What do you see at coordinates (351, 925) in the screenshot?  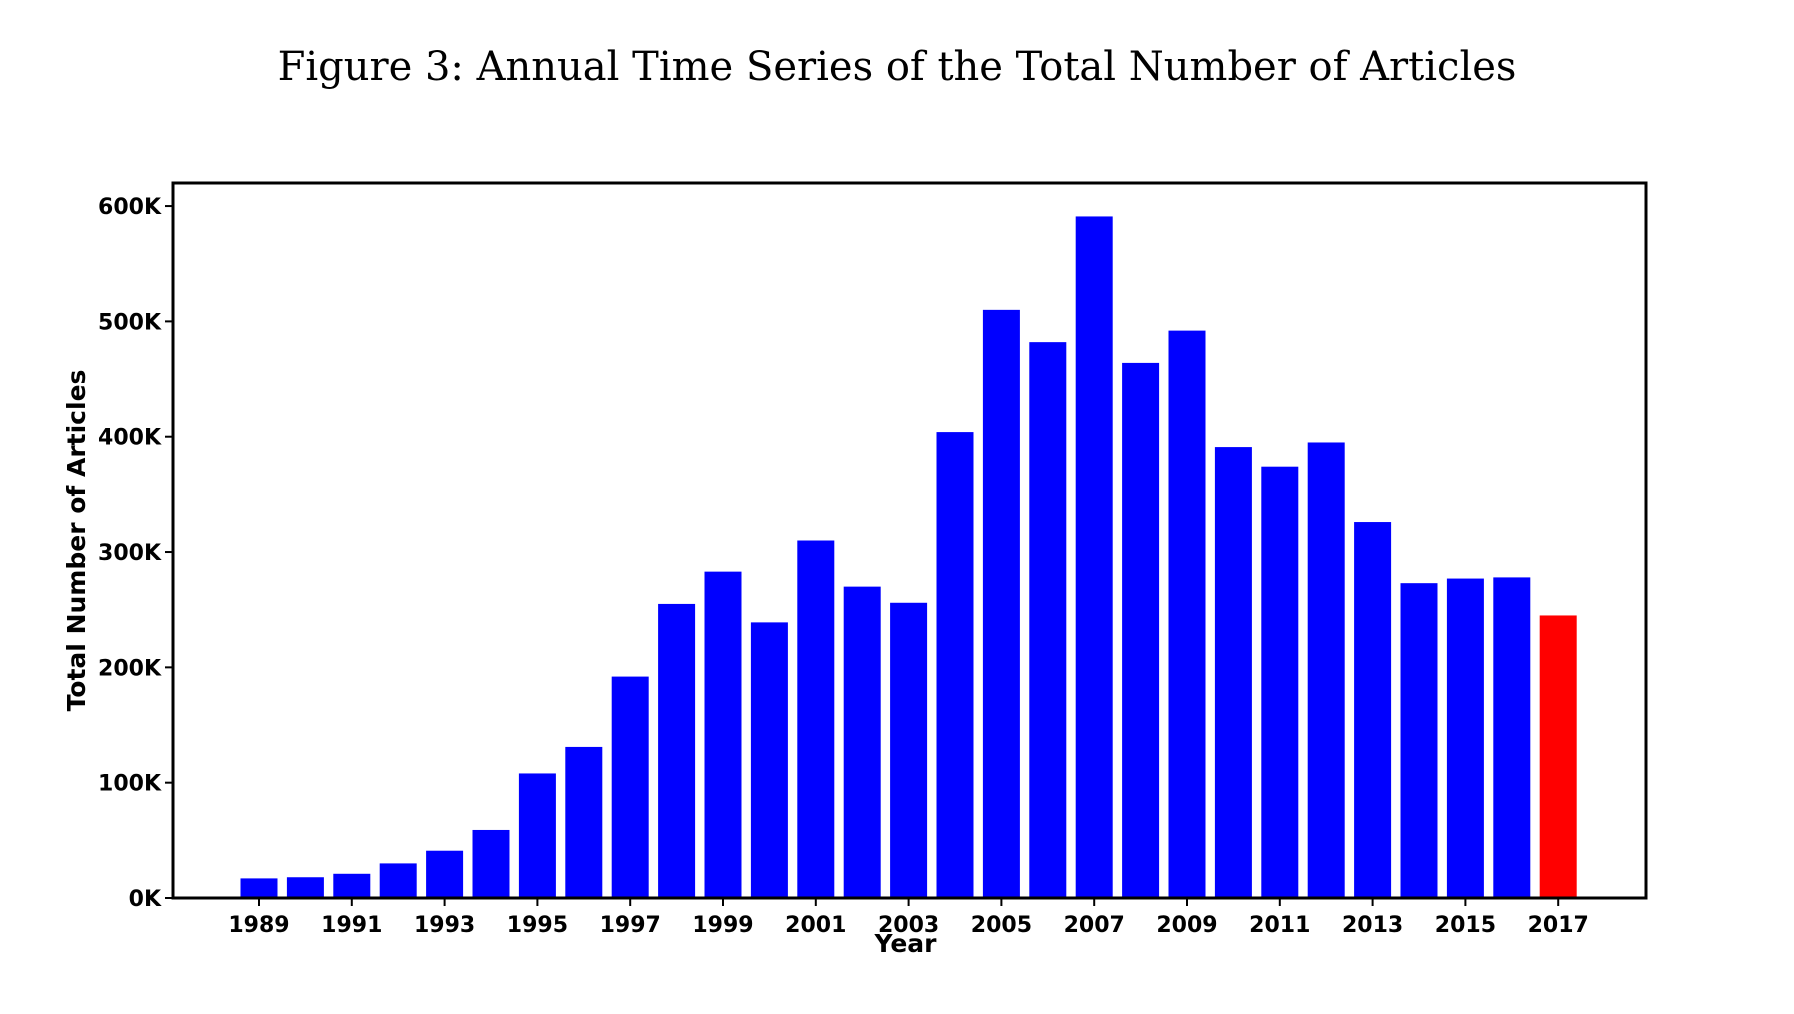 I see `x-tick-label: 1991` at bounding box center [351, 925].